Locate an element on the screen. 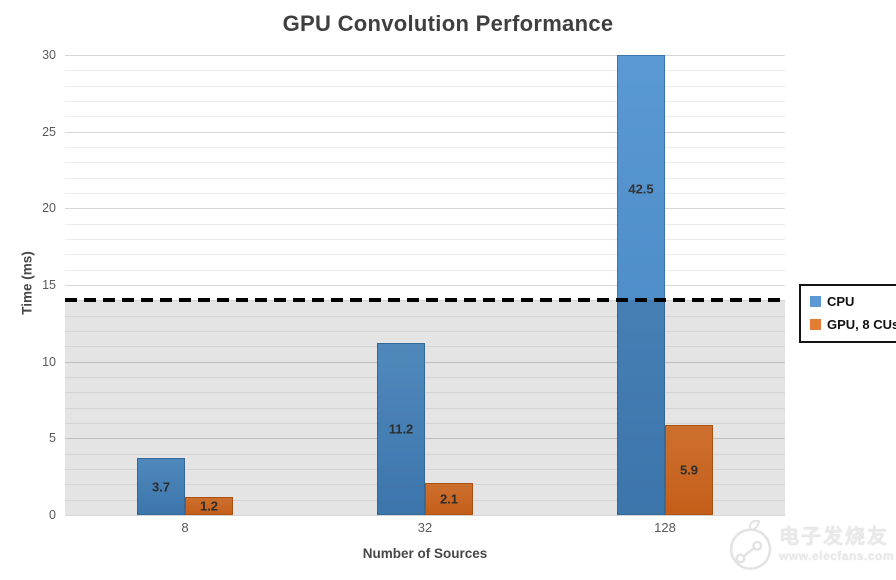 Image resolution: width=896 pixels, height=580 pixels. legend-label: CPU is located at coordinates (841, 301).